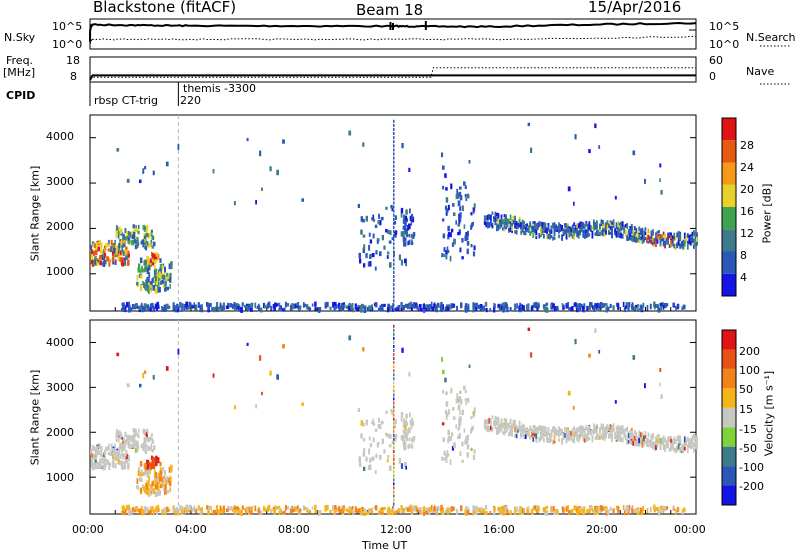 This screenshot has width=800, height=554. Describe the element at coordinates (283, 141) in the screenshot. I see `sparse-scatter-power-cell` at that location.